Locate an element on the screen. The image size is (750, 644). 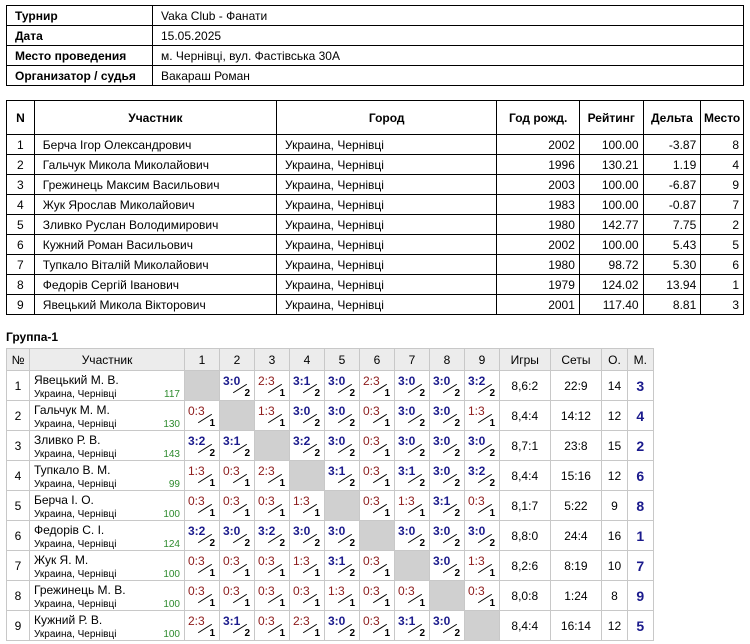
participant-rating: 117 is located at coordinates (172, 394).